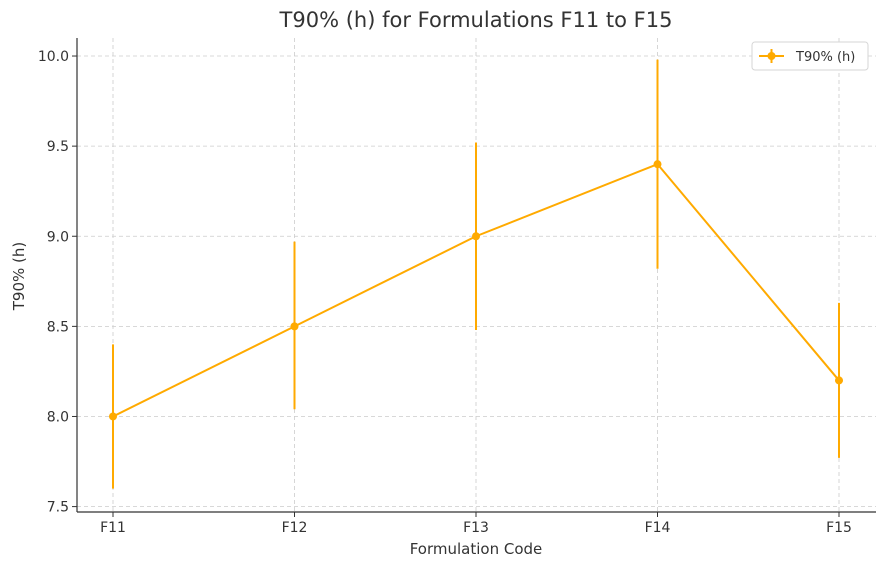 The image size is (886, 572). What do you see at coordinates (839, 528) in the screenshot?
I see `x-tick-label: F15` at bounding box center [839, 528].